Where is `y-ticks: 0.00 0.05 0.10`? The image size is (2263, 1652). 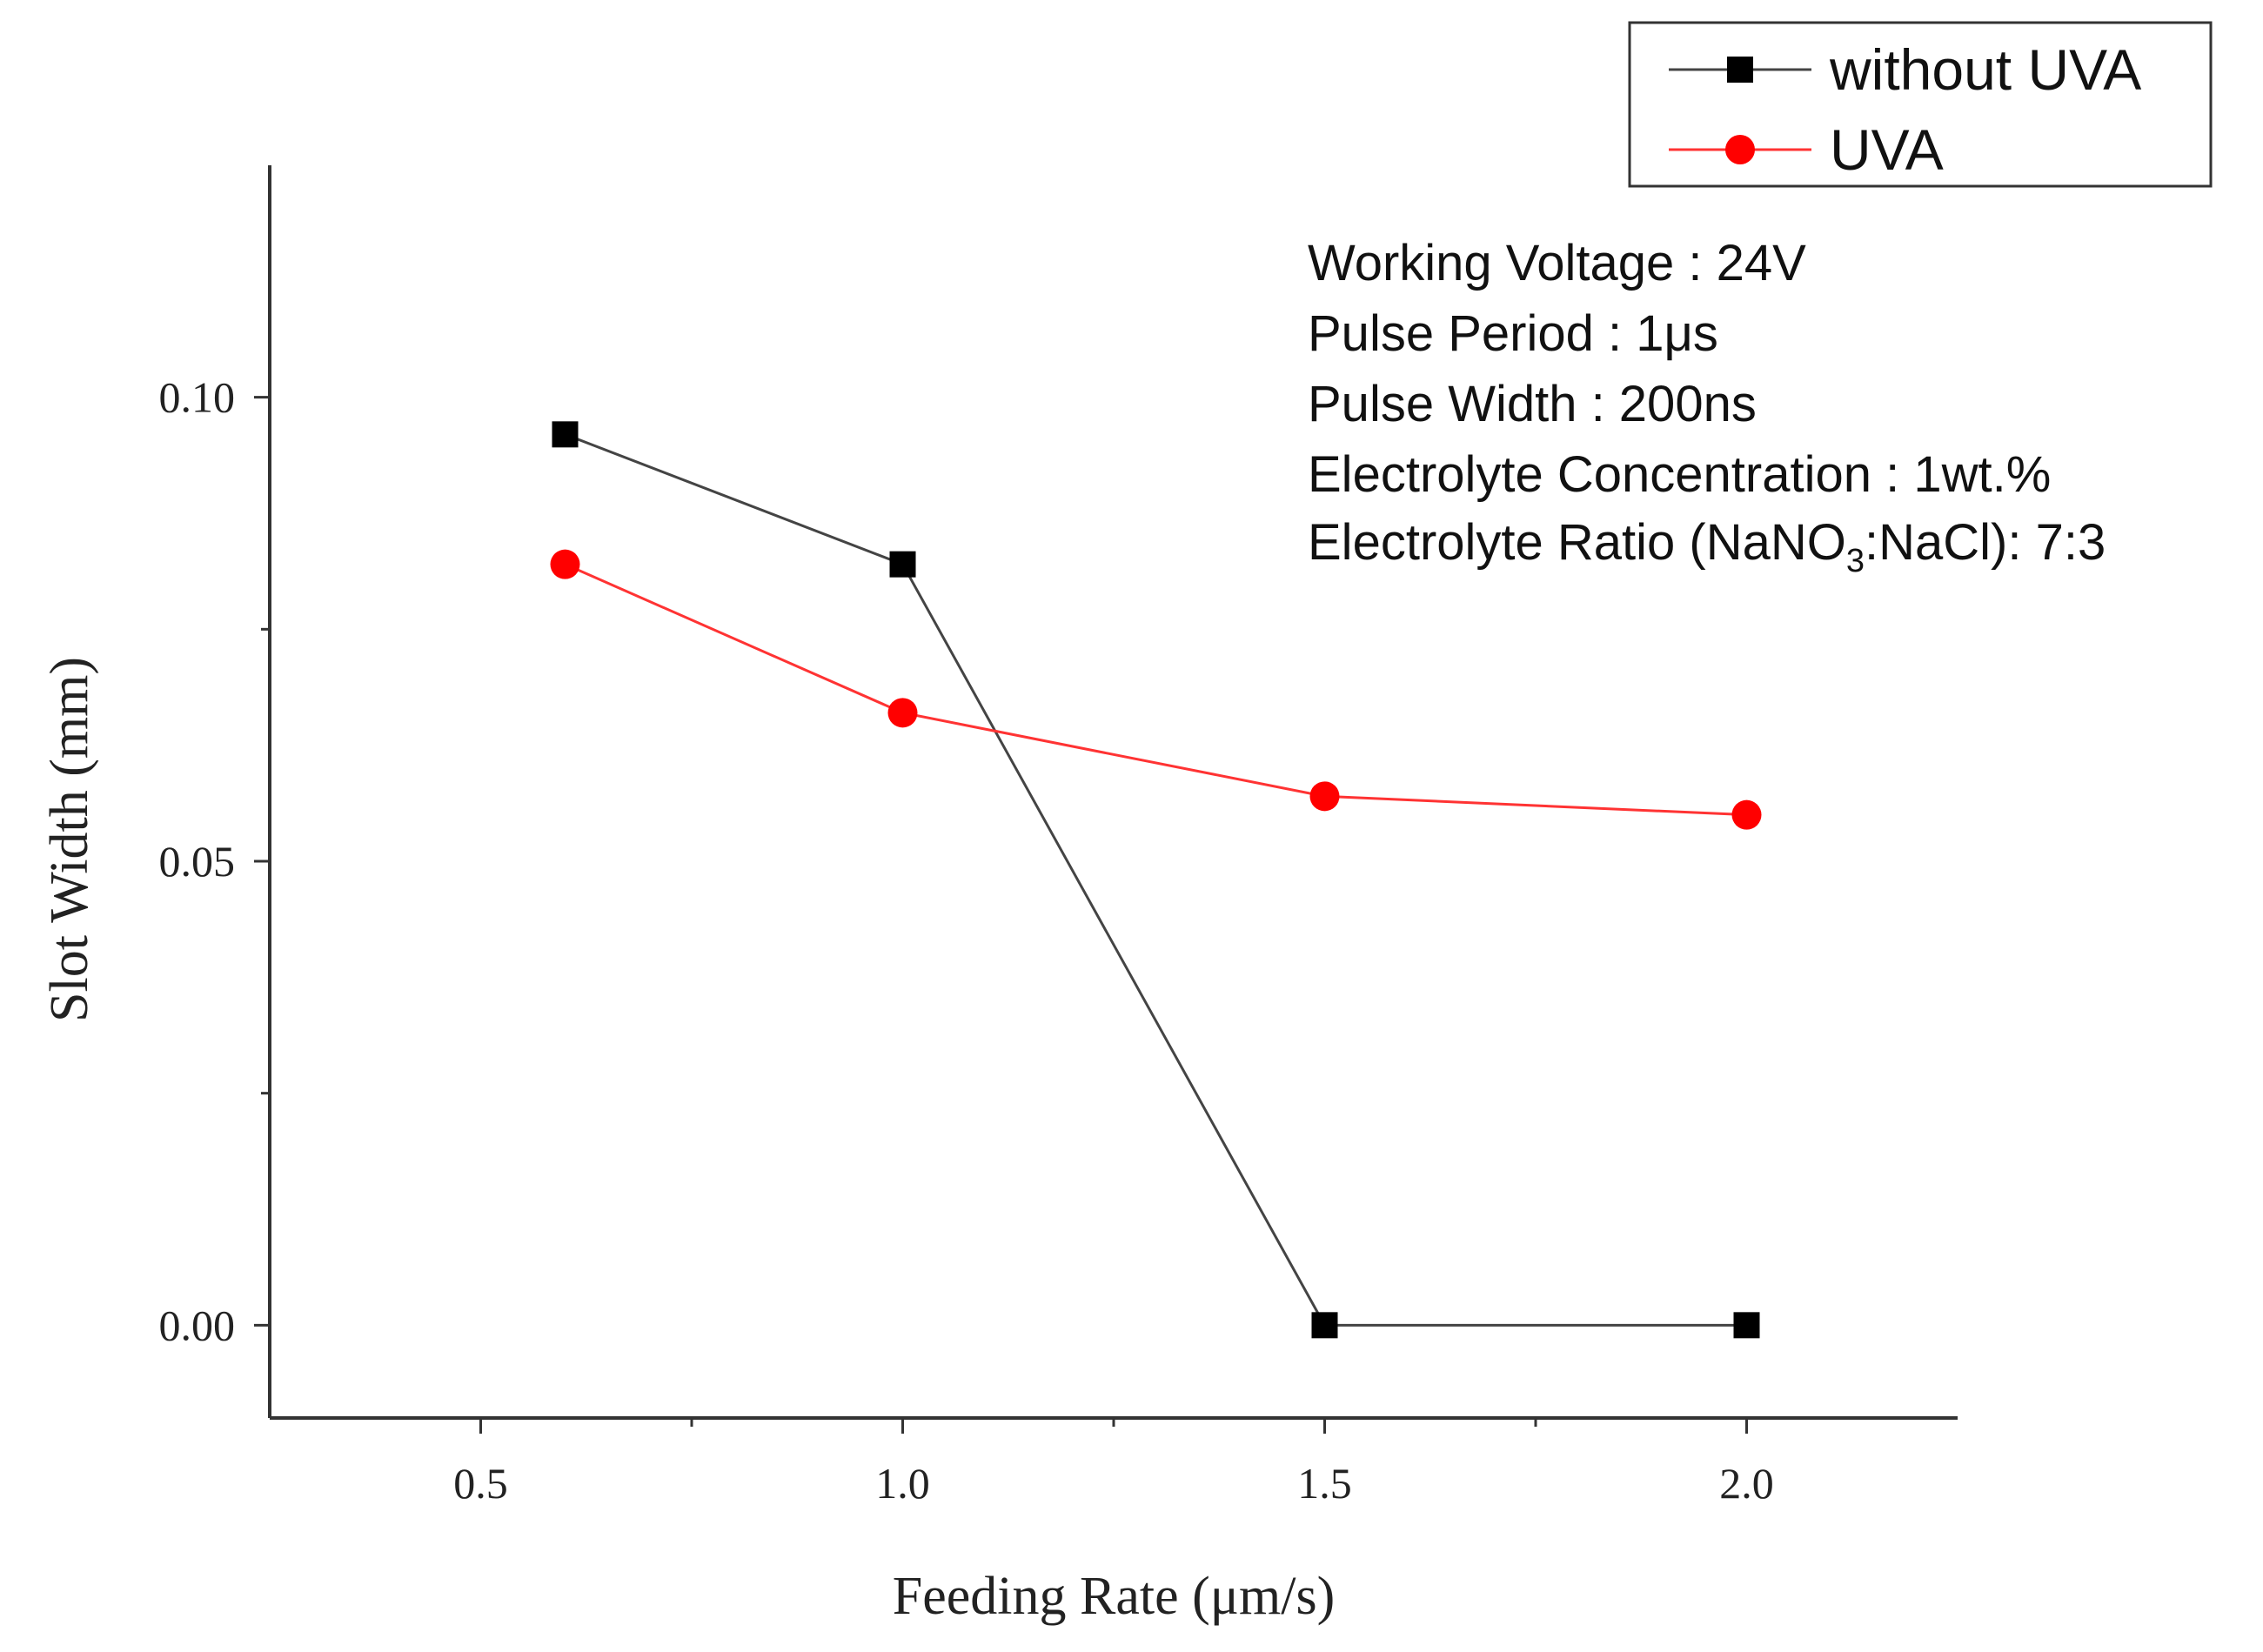 y-ticks: 0.00 0.05 0.10 is located at coordinates (214, 861).